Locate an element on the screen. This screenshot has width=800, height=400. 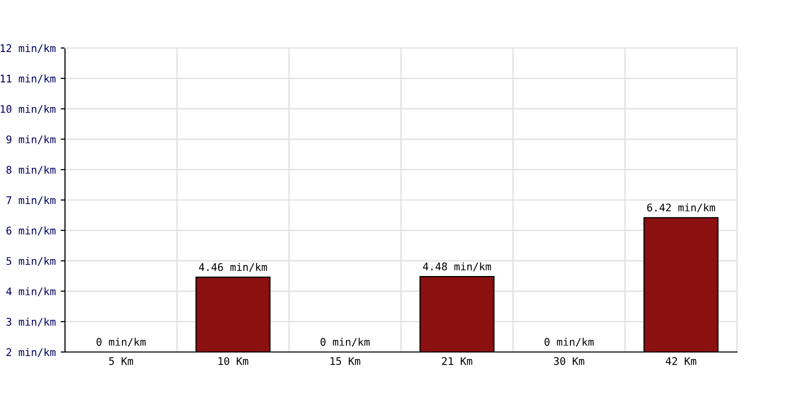
y-tick-label: 8 min/km is located at coordinates (31, 170).